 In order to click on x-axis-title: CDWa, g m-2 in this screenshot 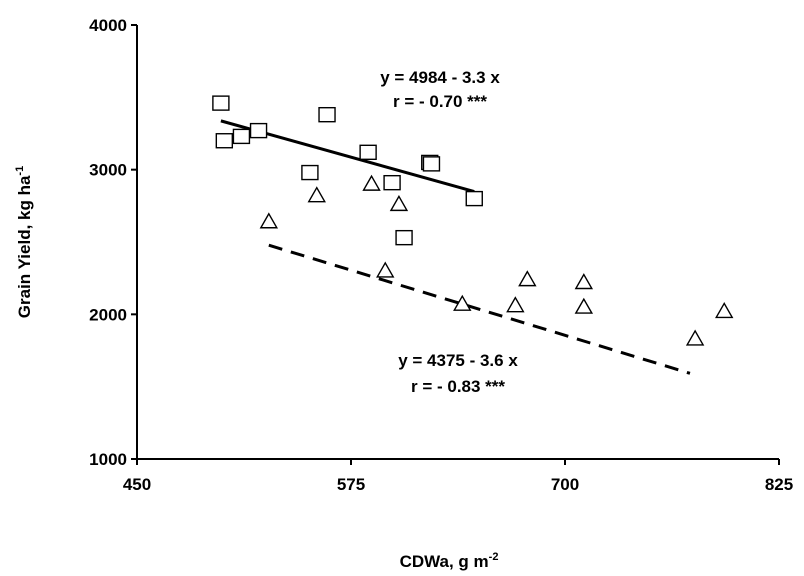, I will do `click(449, 561)`.